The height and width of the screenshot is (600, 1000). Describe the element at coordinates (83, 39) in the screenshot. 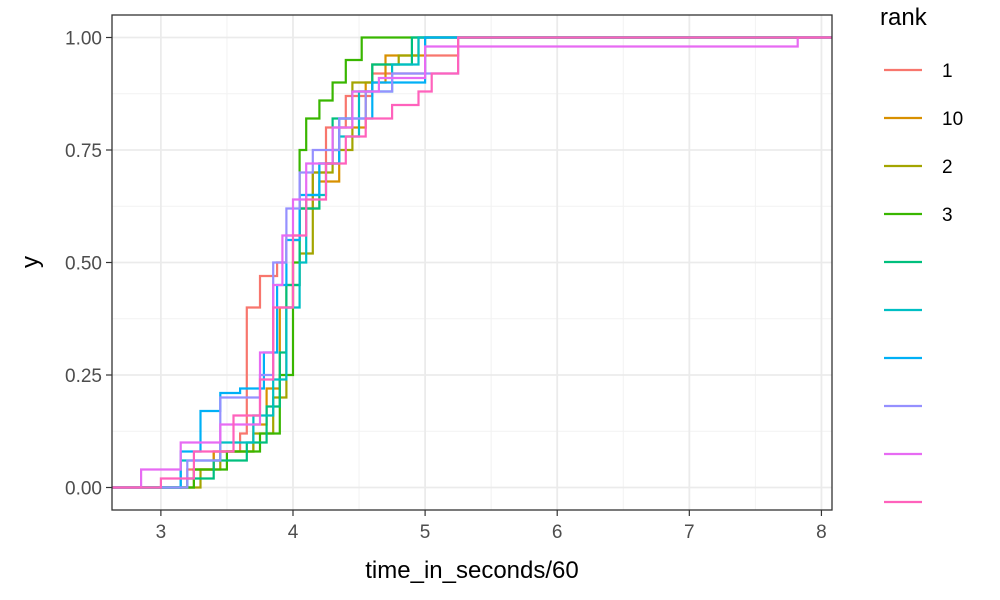

I see `y-tick-label: 1.00` at that location.